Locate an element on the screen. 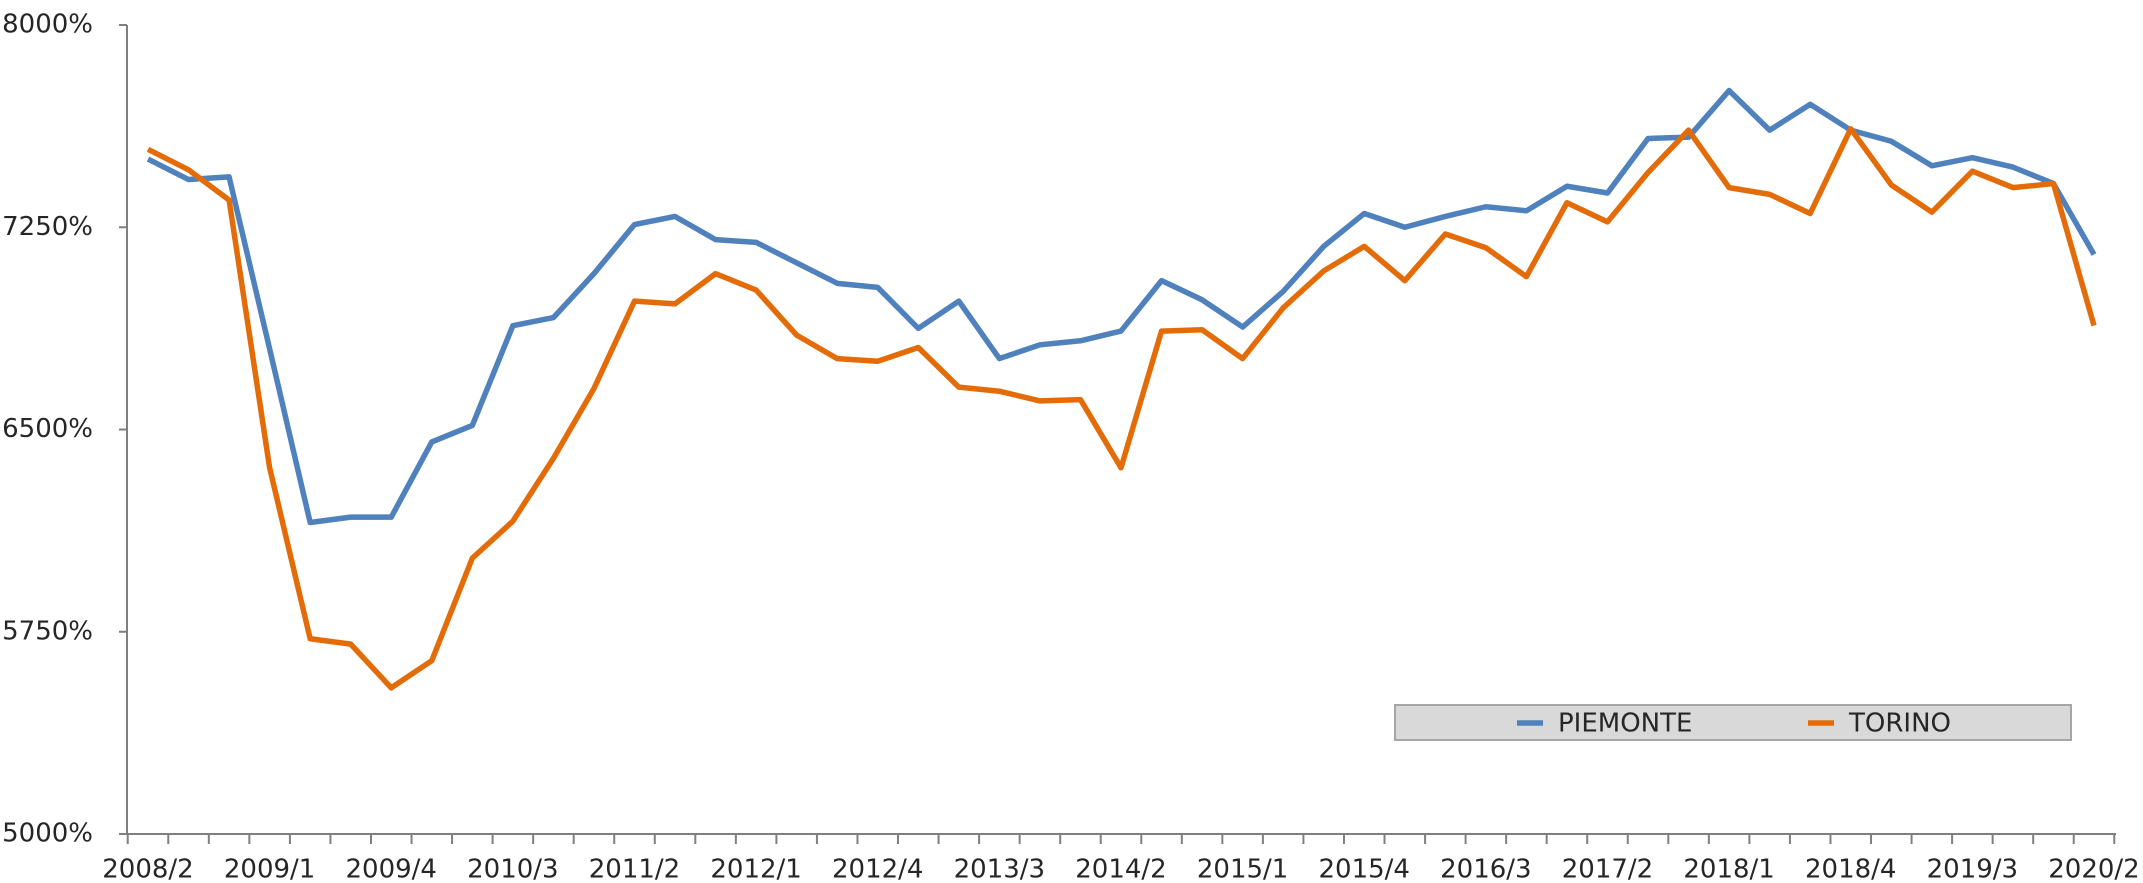 This screenshot has height=883, width=2143. y-tick-label: 6500% is located at coordinates (47, 429).